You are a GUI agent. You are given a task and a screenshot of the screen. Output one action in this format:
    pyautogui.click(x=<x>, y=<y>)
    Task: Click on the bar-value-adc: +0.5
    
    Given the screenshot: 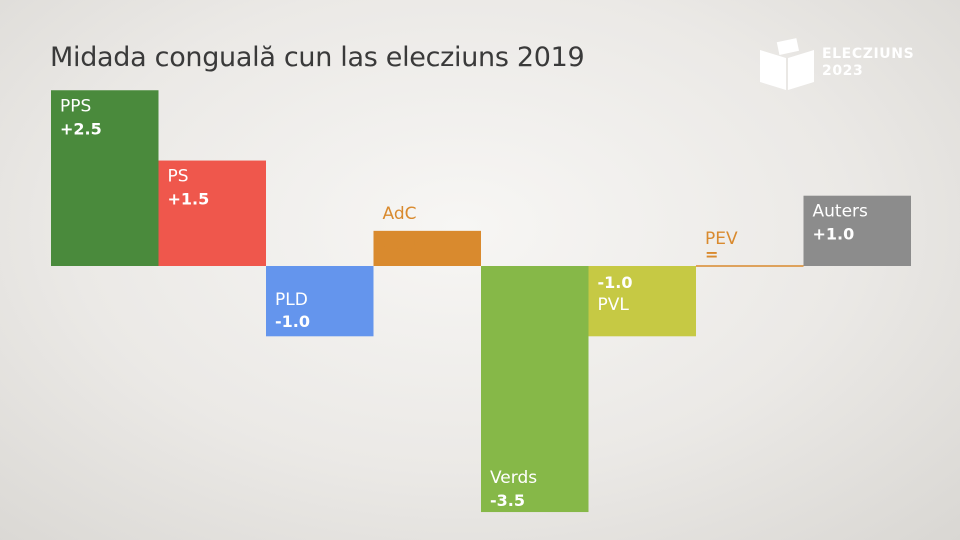 What is the action you would take?
    pyautogui.click(x=404, y=245)
    